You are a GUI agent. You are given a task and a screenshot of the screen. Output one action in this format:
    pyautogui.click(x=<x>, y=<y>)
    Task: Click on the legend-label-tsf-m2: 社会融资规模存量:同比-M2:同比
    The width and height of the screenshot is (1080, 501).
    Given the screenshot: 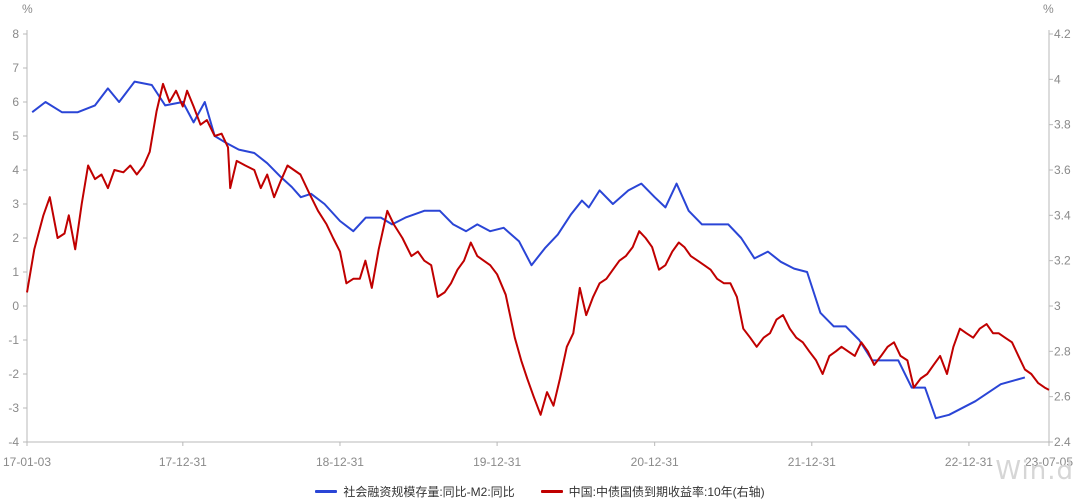 What is the action you would take?
    pyautogui.click(x=429, y=491)
    